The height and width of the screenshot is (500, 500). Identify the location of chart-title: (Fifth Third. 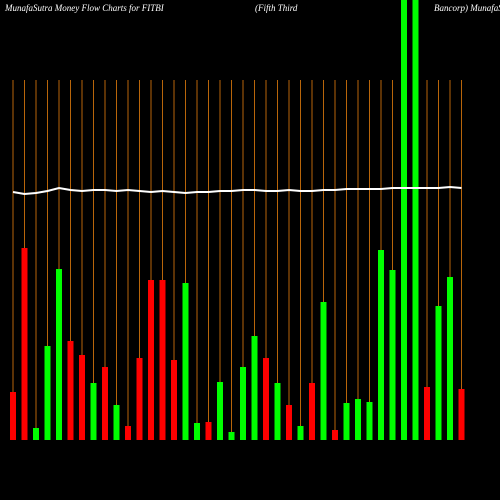
(276, 8).